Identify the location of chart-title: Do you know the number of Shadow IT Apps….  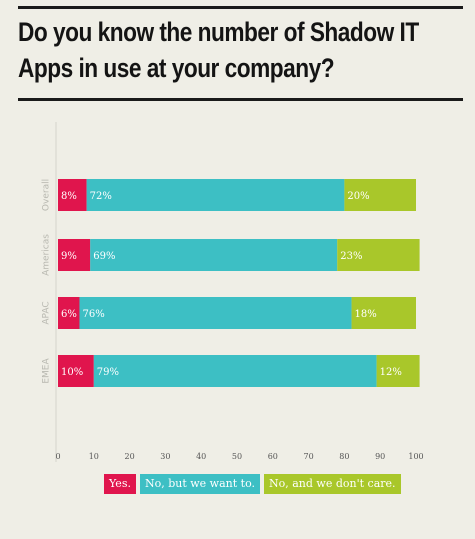
(218, 50).